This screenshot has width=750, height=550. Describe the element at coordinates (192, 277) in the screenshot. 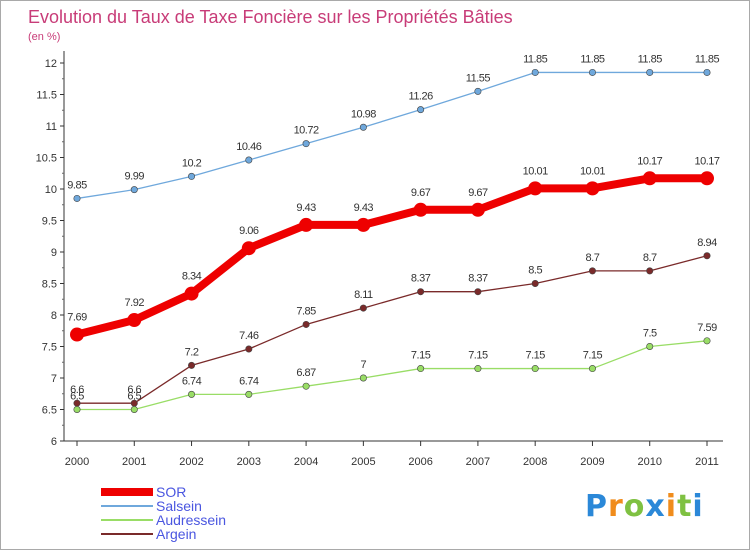

I see `data-label-sor: 8.34` at that location.